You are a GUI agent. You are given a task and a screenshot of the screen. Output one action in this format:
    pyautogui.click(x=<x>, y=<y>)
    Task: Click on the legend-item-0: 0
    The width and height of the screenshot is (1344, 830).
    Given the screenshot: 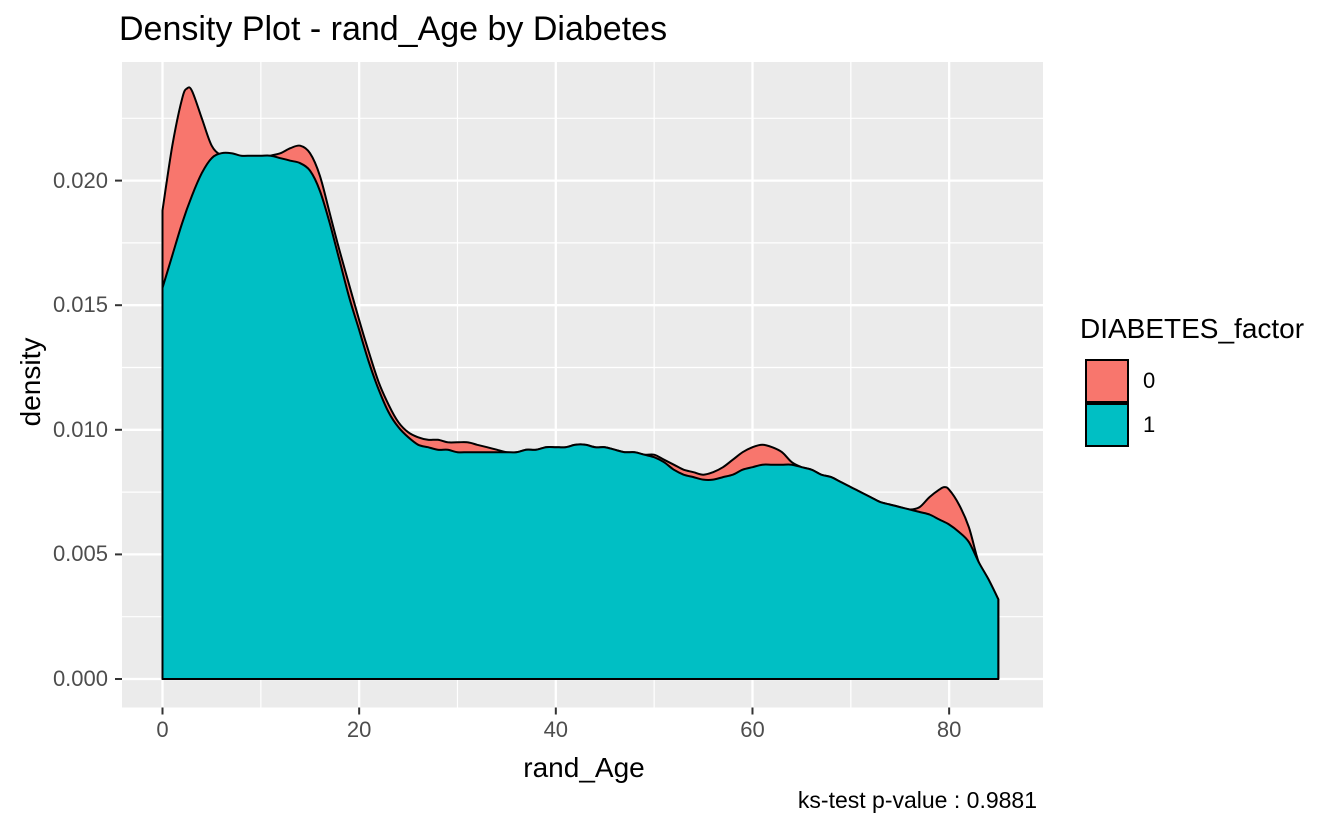 What is the action you would take?
    pyautogui.click(x=1194, y=381)
    